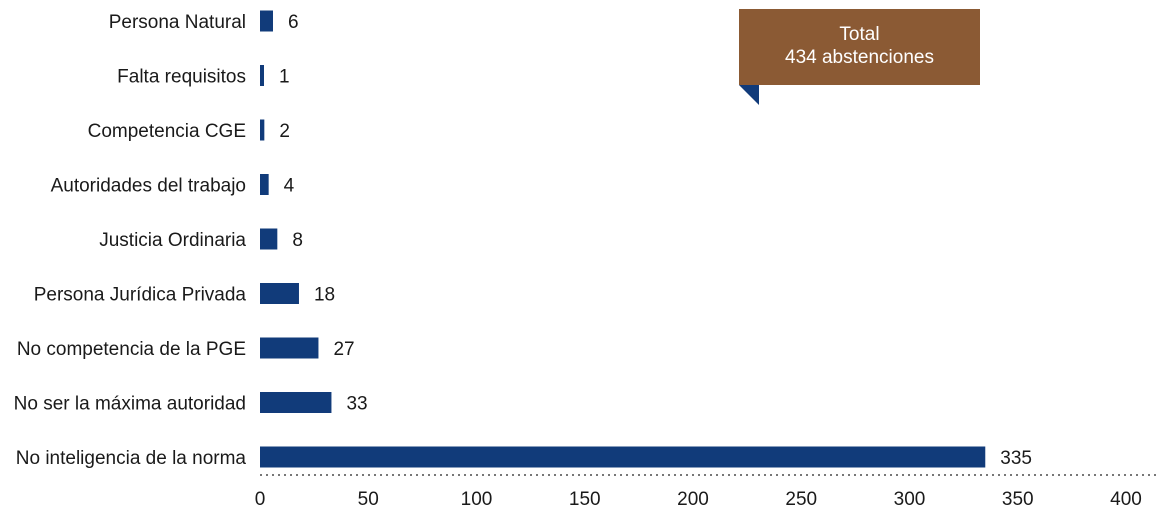 The width and height of the screenshot is (1158, 519). Describe the element at coordinates (260, 499) in the screenshot. I see `x-tick-label-0: 0` at that location.